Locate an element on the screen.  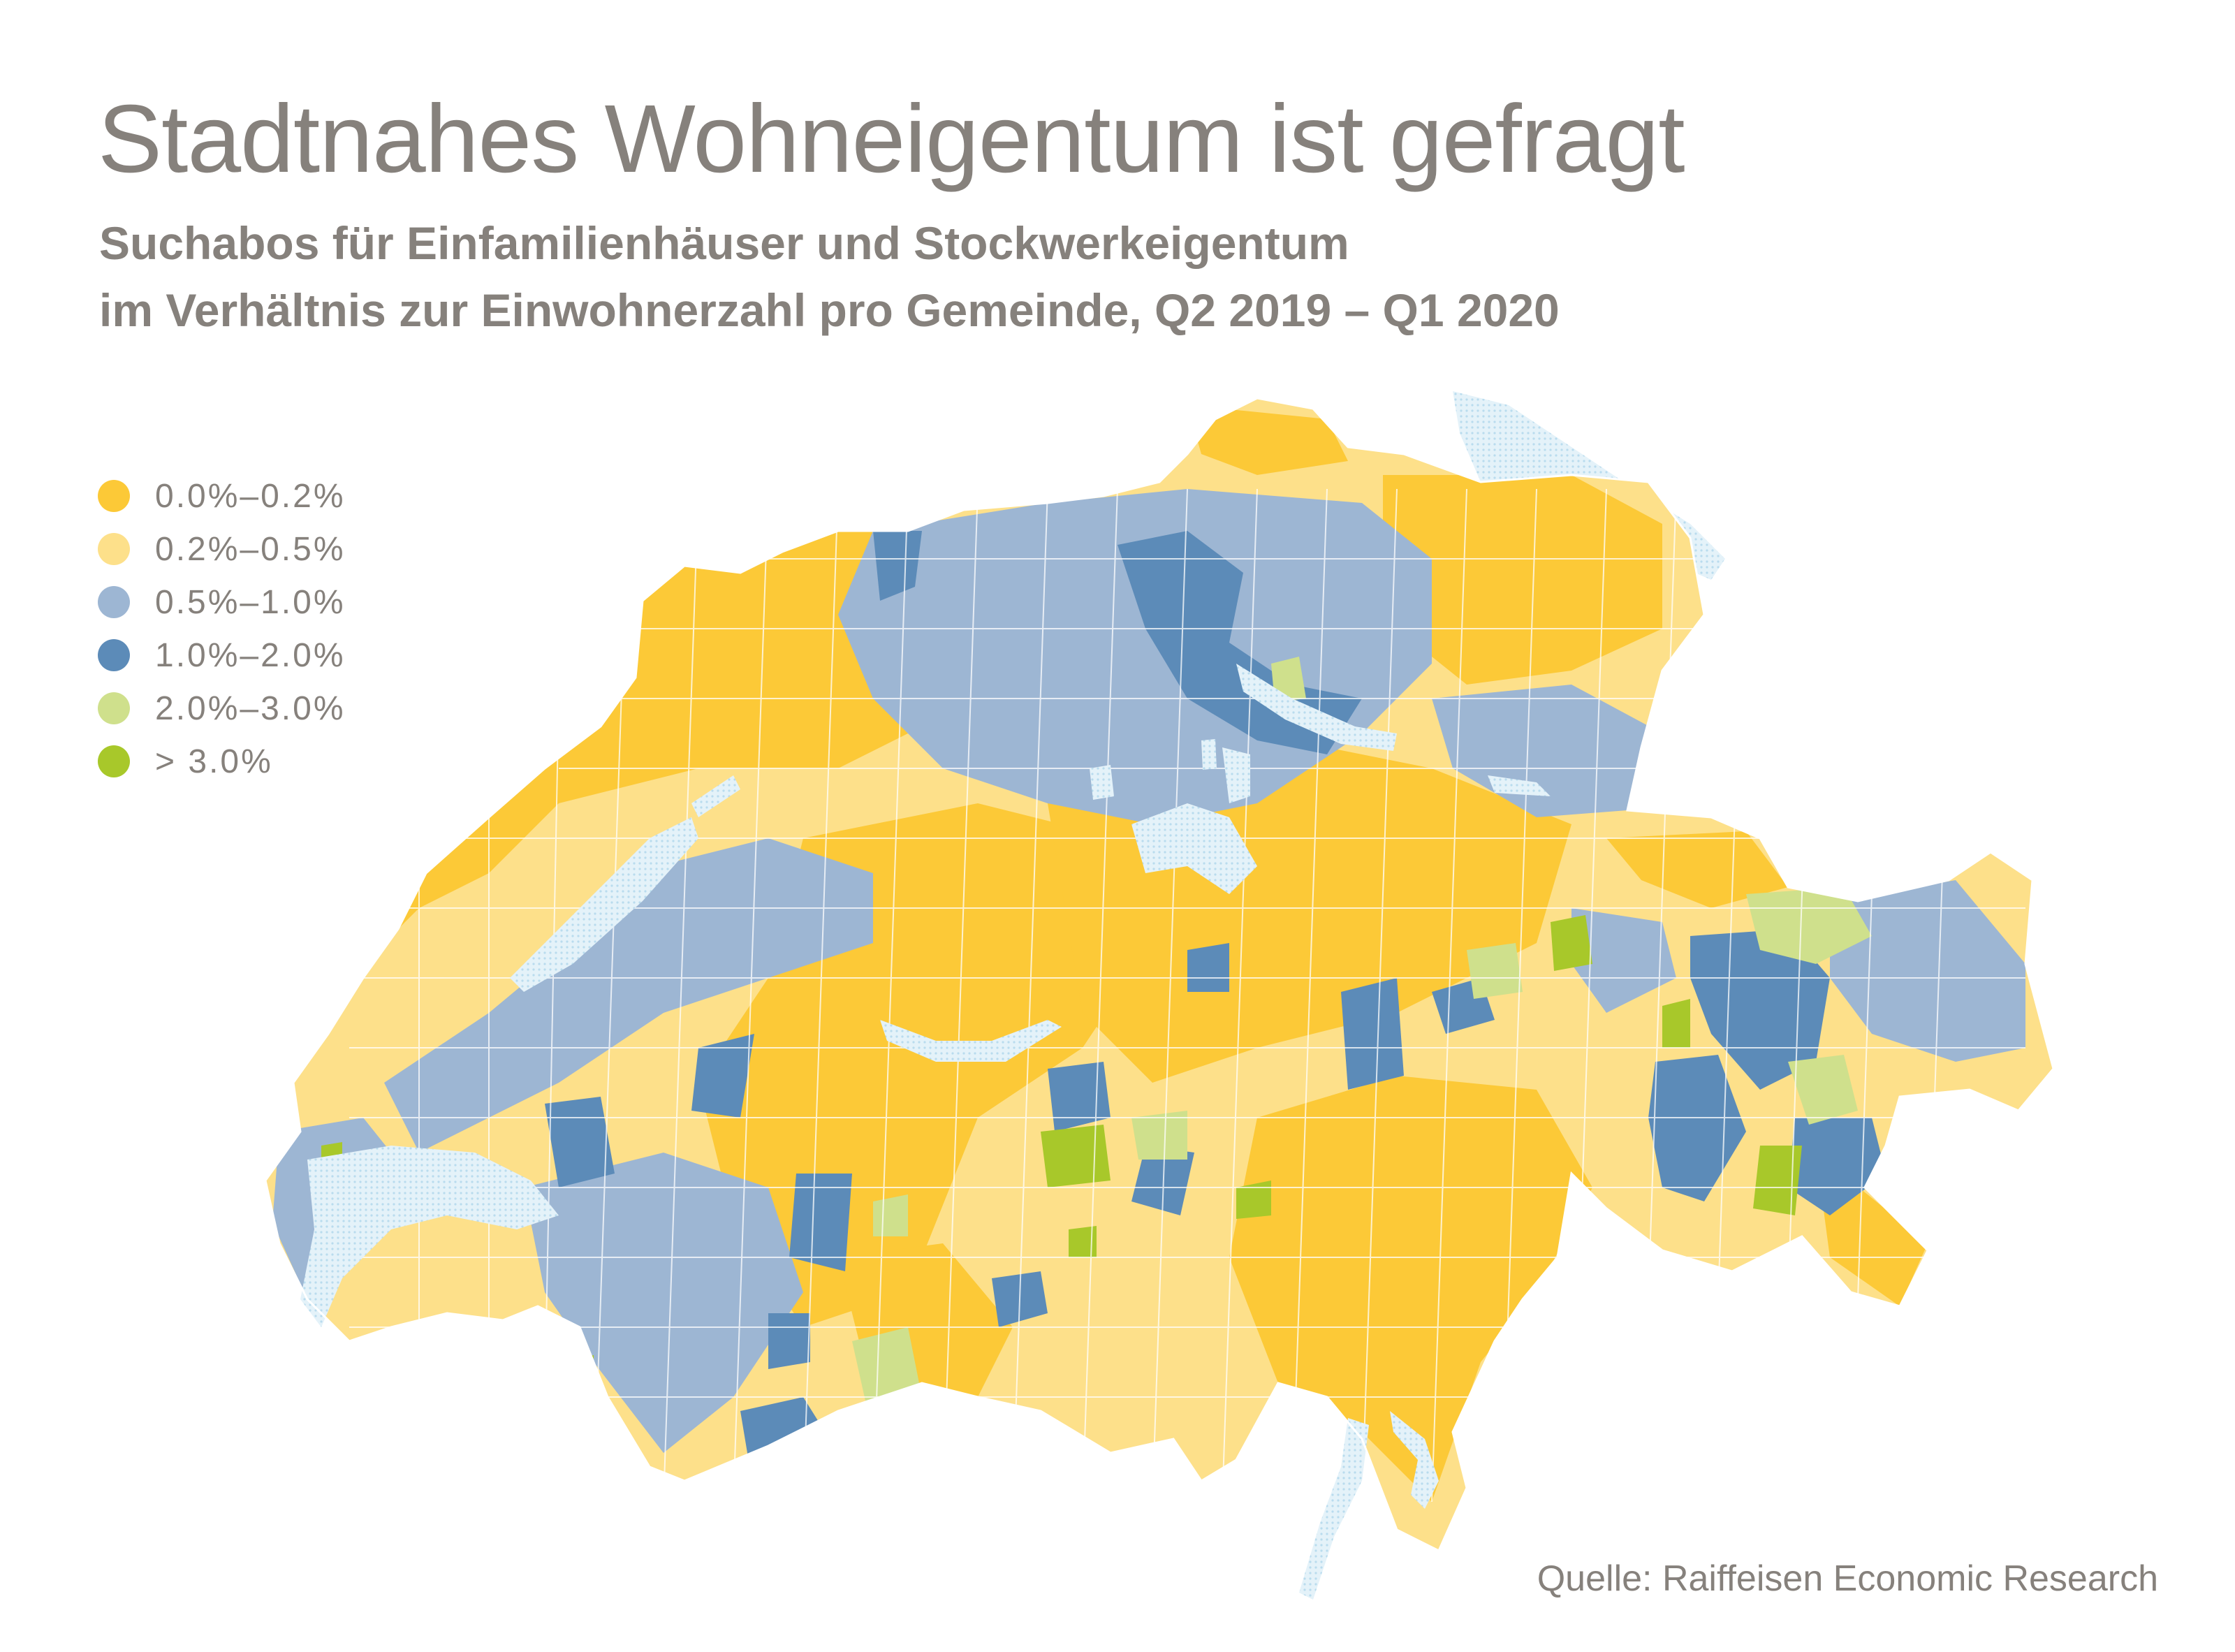
legend-label: 0.5%–1.0% is located at coordinates (251, 602).